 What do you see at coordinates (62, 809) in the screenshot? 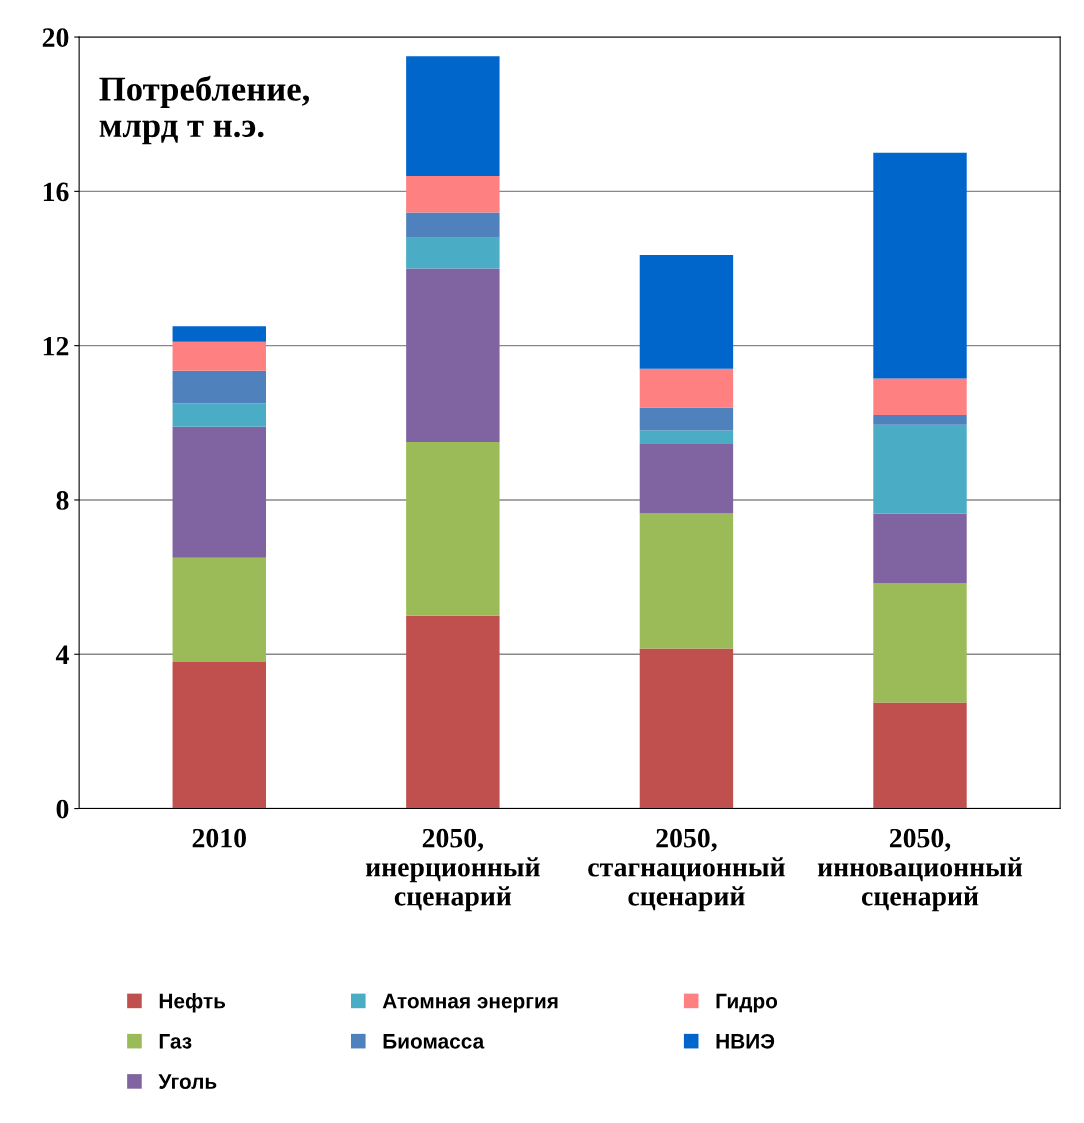
I see `y-tick-label: 0` at bounding box center [62, 809].